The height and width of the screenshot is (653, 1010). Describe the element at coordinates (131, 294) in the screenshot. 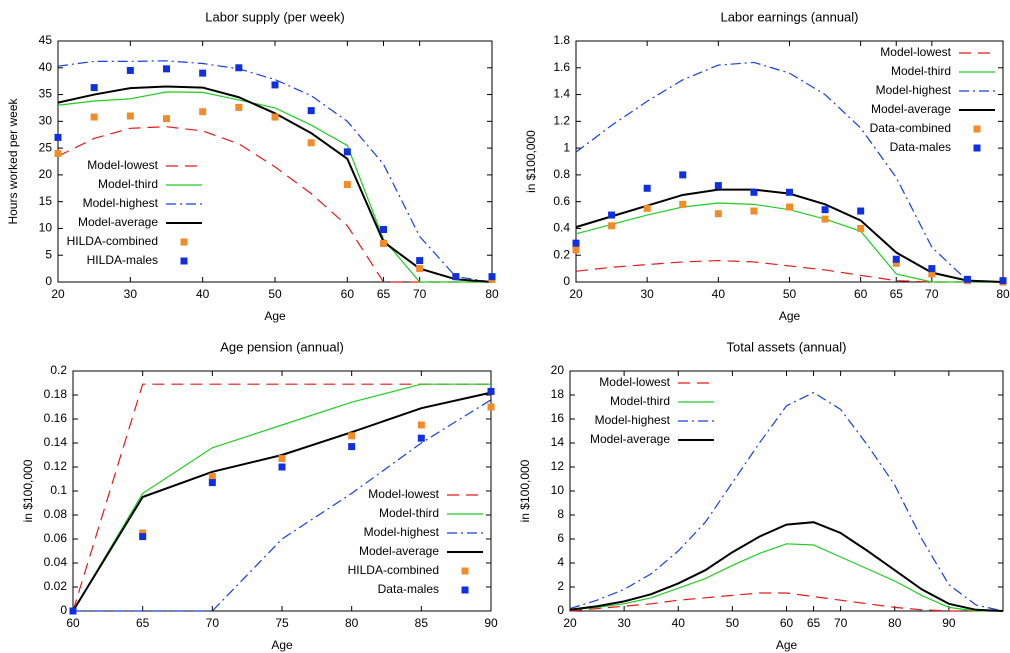

I see `x-tick-label: 30` at that location.